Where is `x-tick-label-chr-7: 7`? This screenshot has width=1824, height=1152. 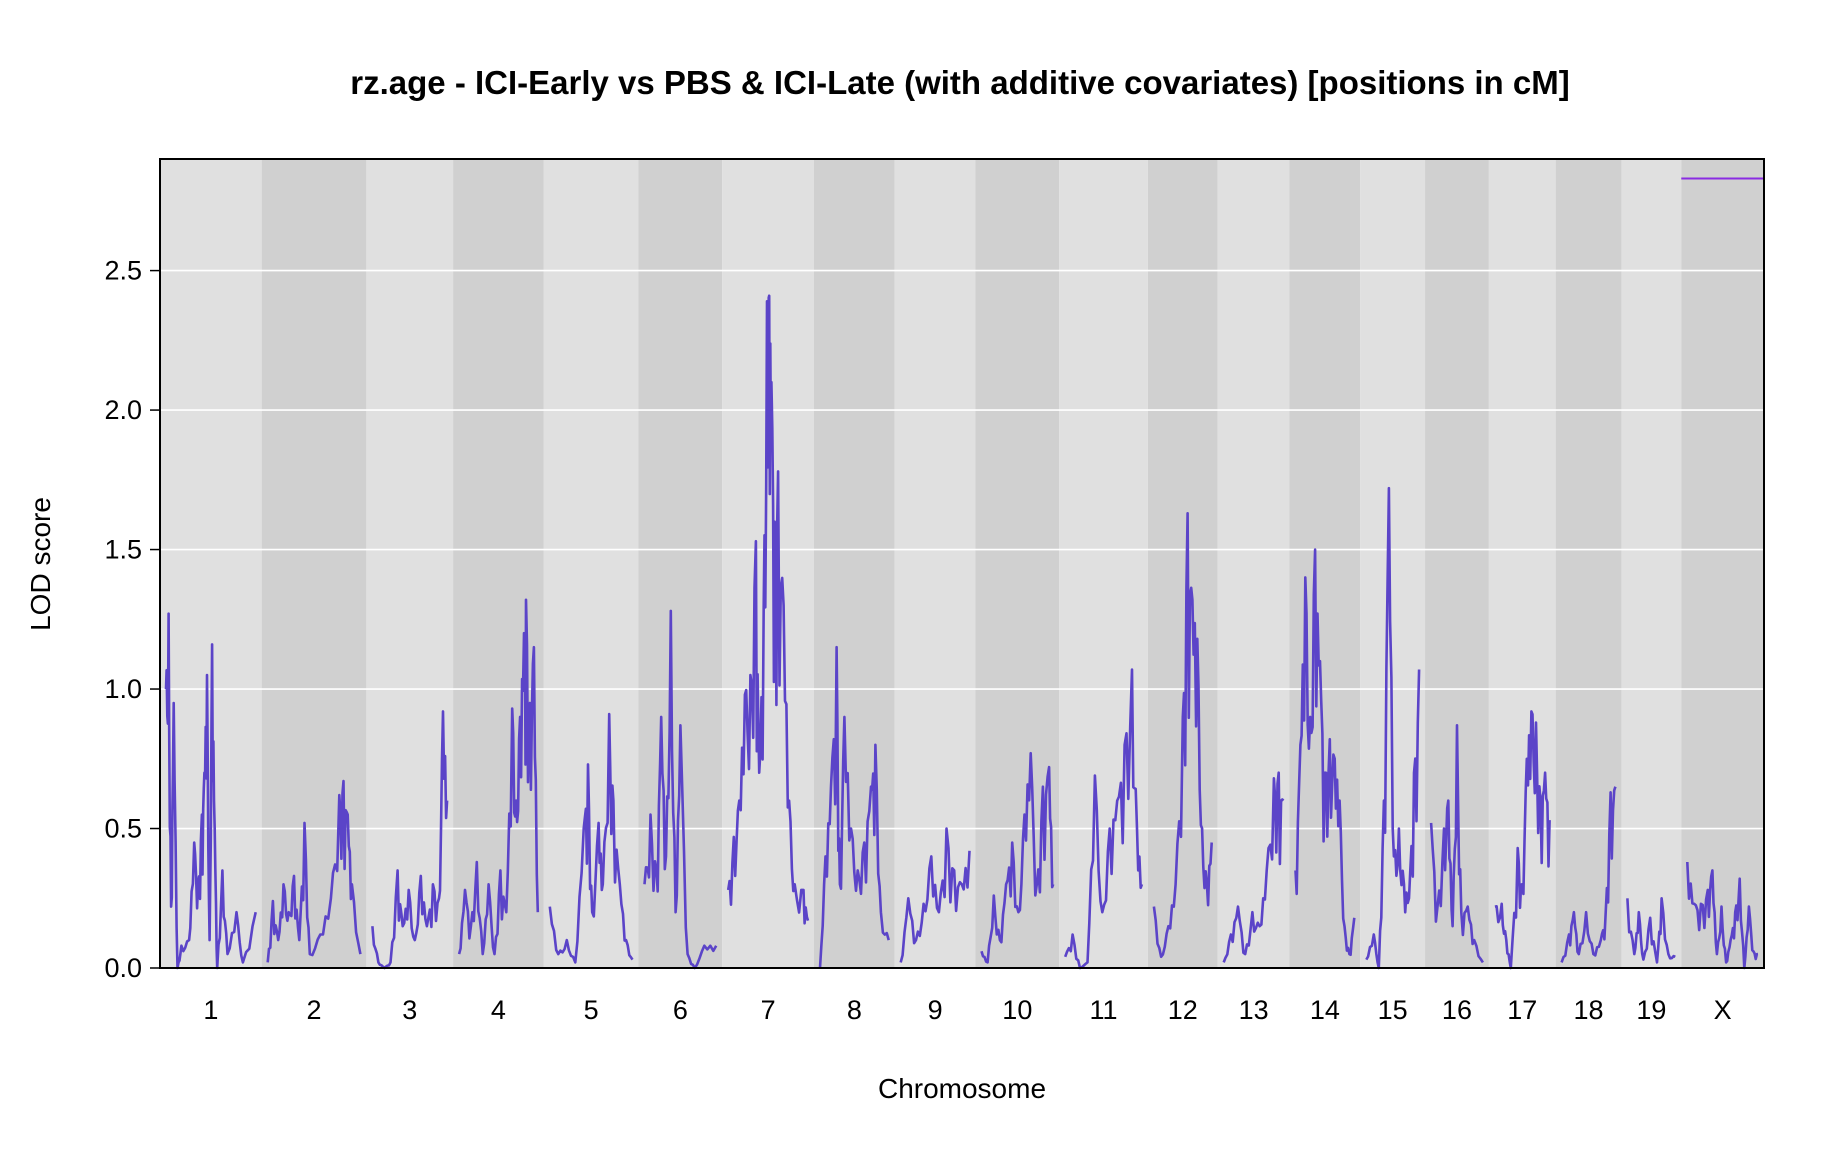
x-tick-label-chr-7: 7 is located at coordinates (768, 1010).